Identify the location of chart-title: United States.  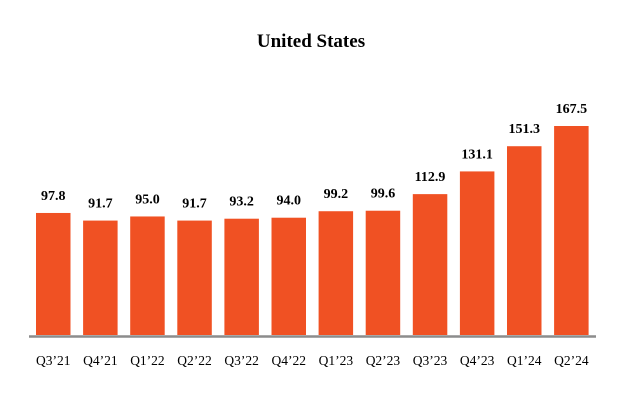
(311, 41).